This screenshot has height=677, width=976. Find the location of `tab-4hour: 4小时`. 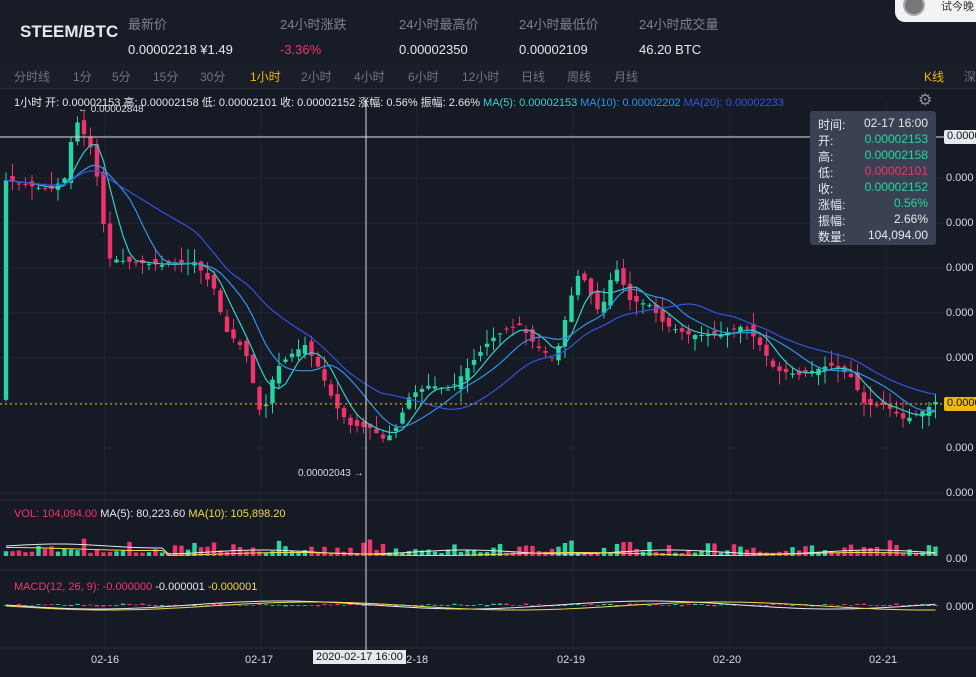

tab-4hour: 4小时 is located at coordinates (369, 77).